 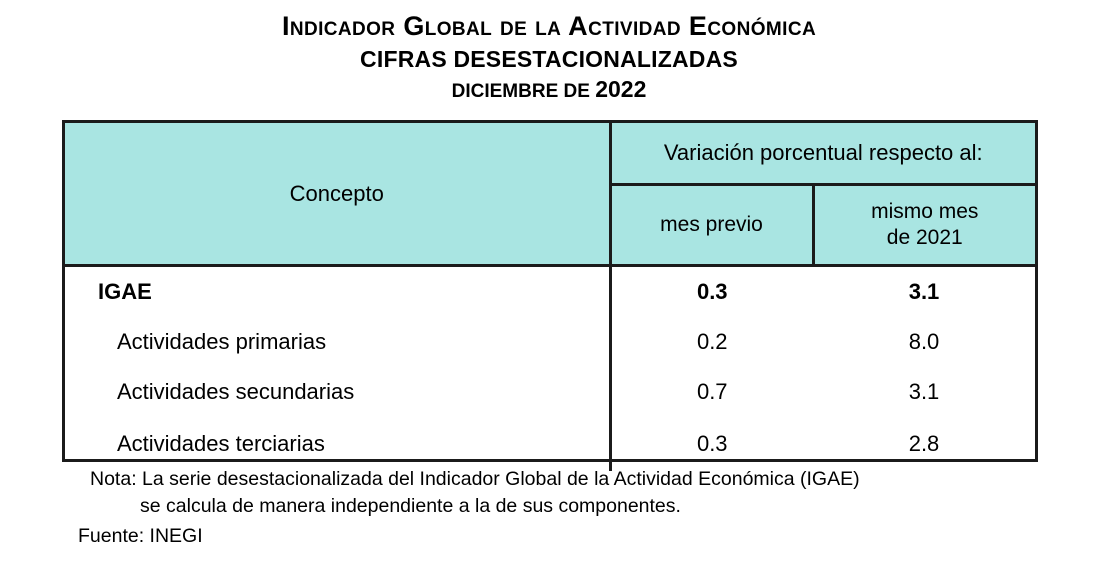 What do you see at coordinates (924, 237) in the screenshot?
I see `column-header-mismo-mes-line2: de 2021` at bounding box center [924, 237].